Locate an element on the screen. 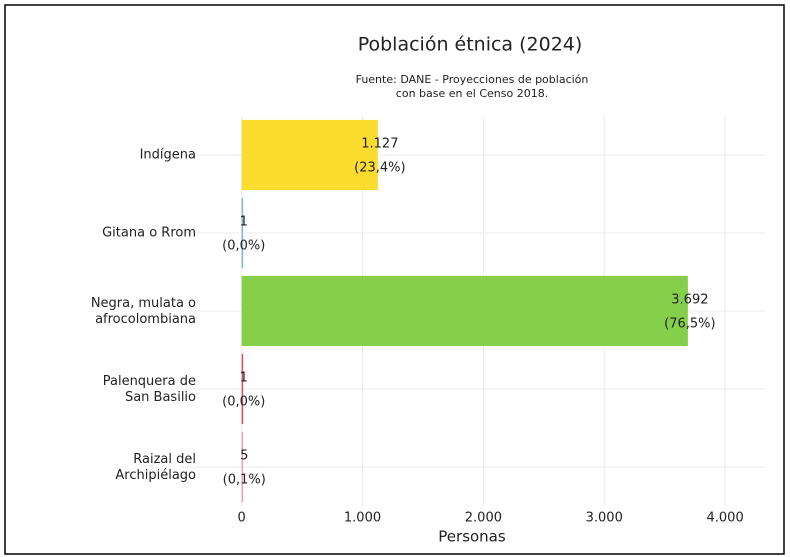  x-tick-label: 4.000 is located at coordinates (725, 518).